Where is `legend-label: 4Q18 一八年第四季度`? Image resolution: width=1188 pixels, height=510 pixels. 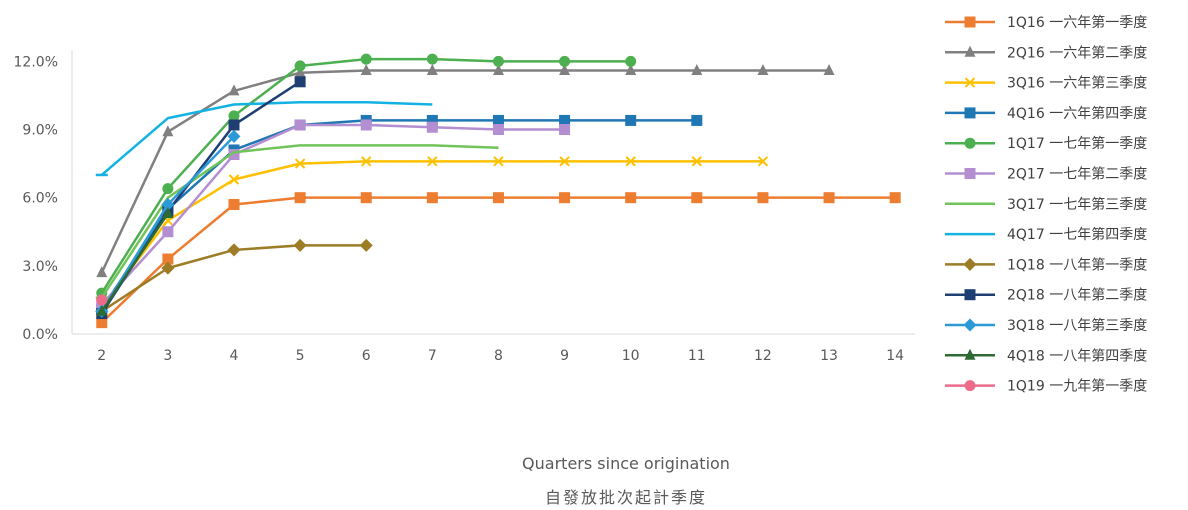 legend-label: 4Q18 一八年第四季度 is located at coordinates (1077, 355).